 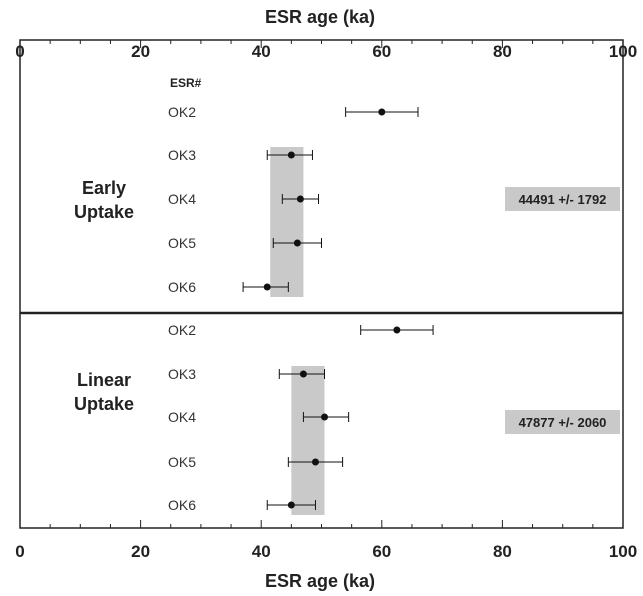 I want to click on column-header: ESR#, so click(x=186, y=83).